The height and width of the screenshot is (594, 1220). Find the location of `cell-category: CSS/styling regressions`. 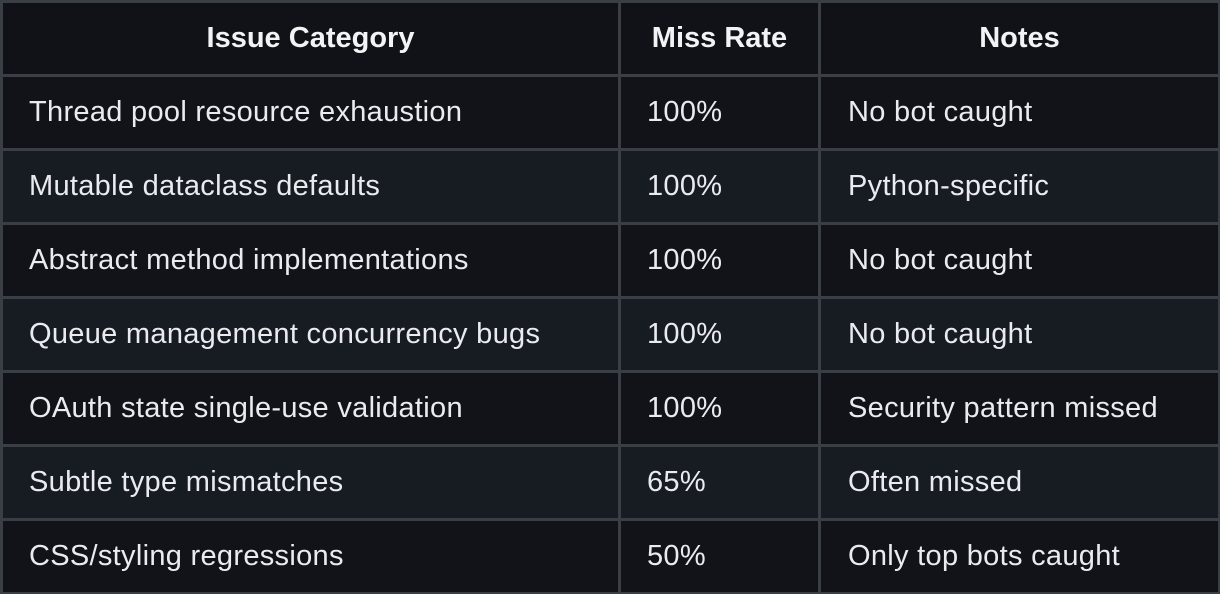

cell-category: CSS/styling regressions is located at coordinates (310, 556).